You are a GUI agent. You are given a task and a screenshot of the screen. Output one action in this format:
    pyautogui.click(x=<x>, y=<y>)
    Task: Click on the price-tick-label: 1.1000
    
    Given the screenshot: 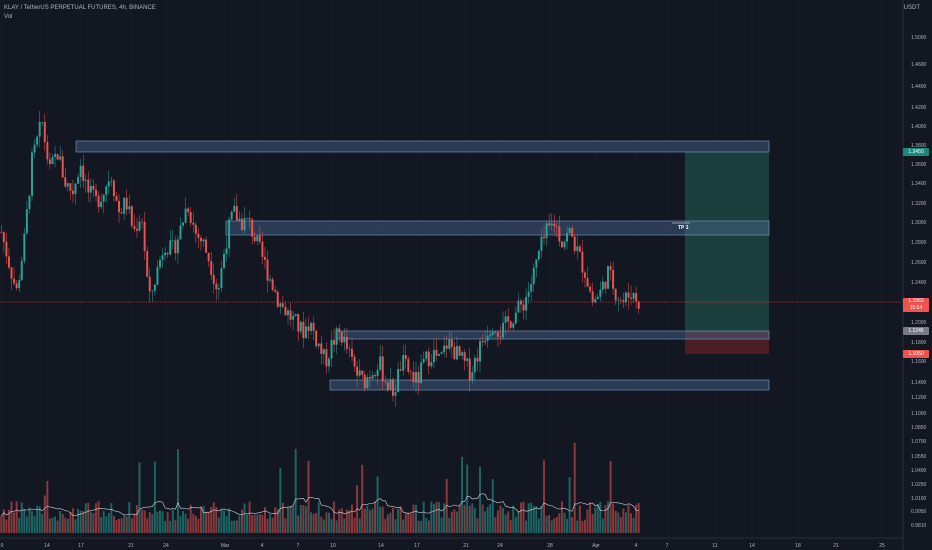 What is the action you would take?
    pyautogui.click(x=919, y=414)
    